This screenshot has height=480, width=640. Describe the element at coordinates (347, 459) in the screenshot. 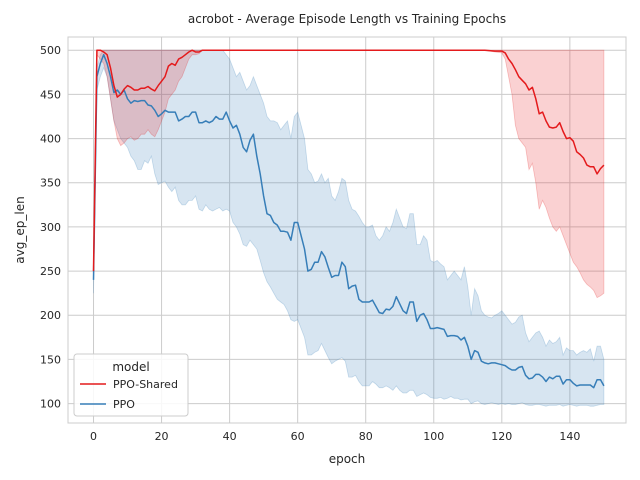

I see `x-axis-title: epoch` at that location.